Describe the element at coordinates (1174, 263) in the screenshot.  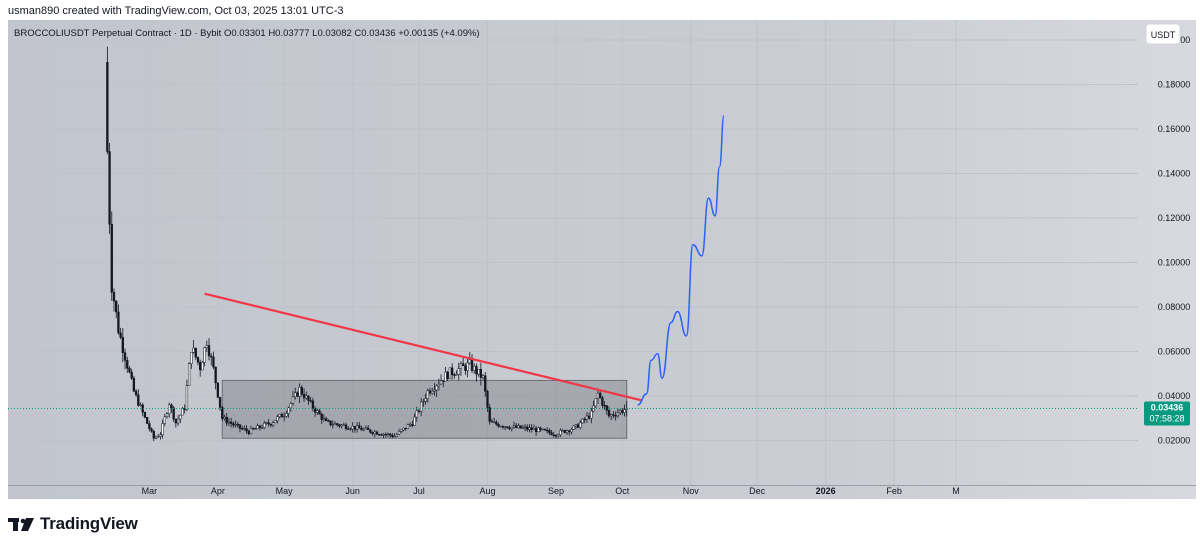
I see `price-tick-label: 0.10000` at that location.